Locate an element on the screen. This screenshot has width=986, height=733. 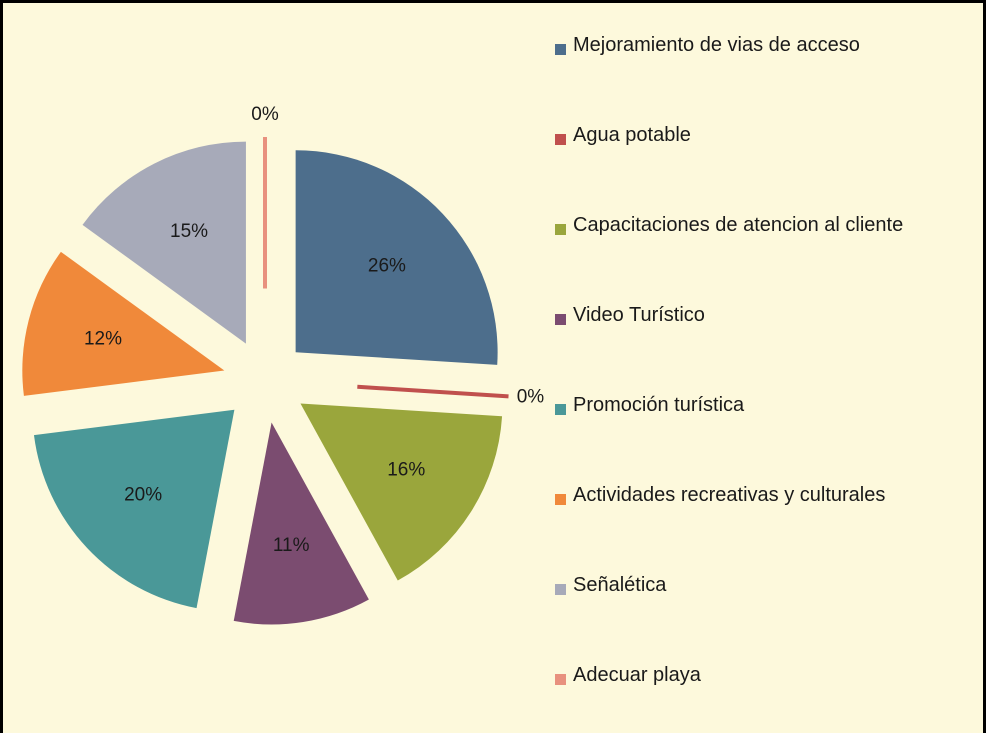
legend-label: Capacitaciones de atencion al cliente is located at coordinates (738, 225).